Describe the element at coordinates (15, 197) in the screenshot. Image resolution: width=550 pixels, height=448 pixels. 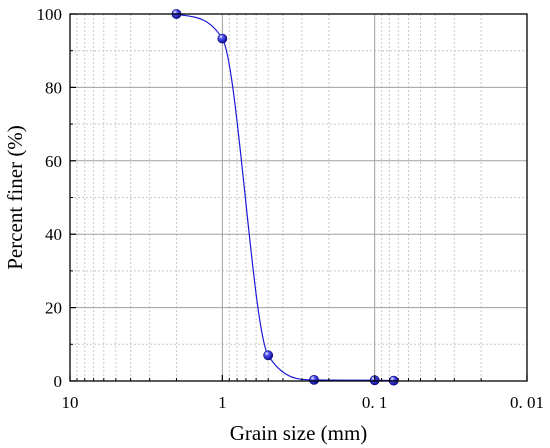
I see `y-axis-title: Percent finer (%)` at that location.